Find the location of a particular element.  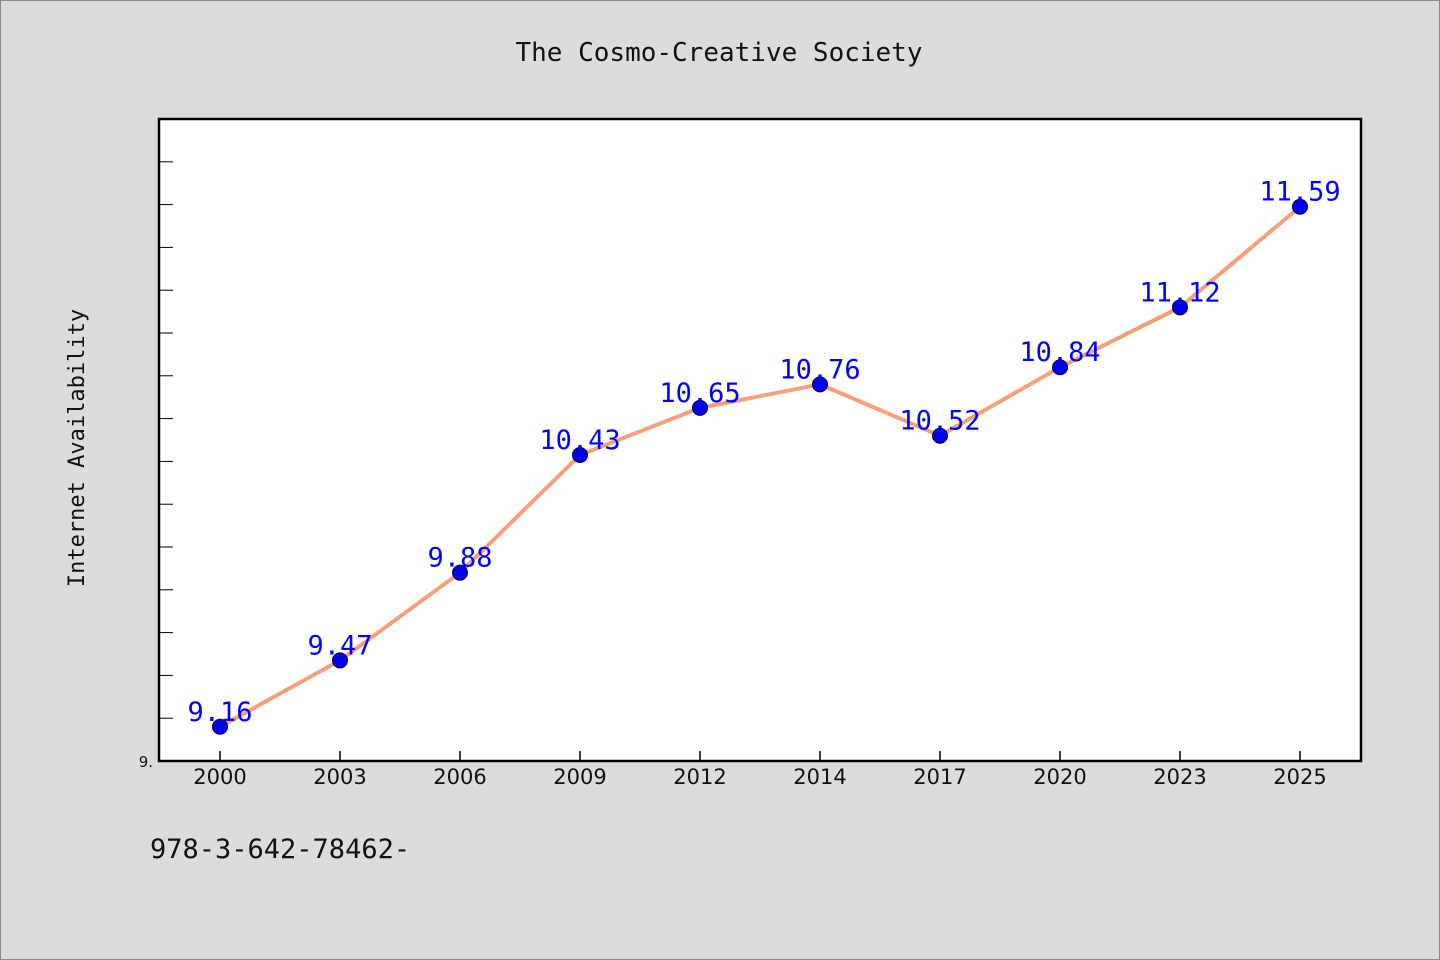

data-label-2012: 10.65 is located at coordinates (699, 393).